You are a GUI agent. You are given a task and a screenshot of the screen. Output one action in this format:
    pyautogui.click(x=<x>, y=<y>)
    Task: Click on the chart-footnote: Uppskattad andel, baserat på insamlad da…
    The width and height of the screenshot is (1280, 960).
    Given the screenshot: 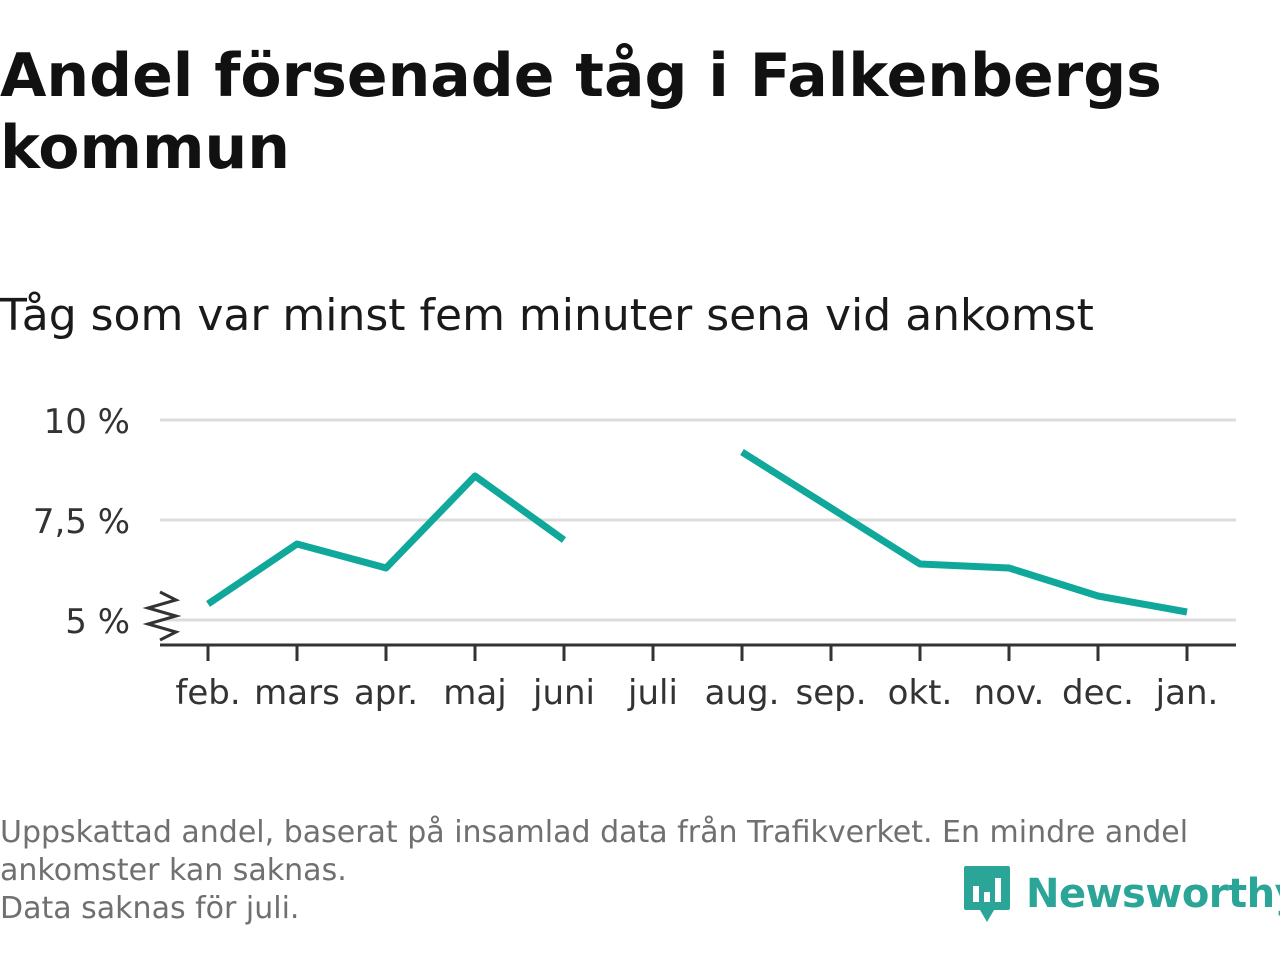 What is the action you would take?
    pyautogui.click(x=635, y=871)
    